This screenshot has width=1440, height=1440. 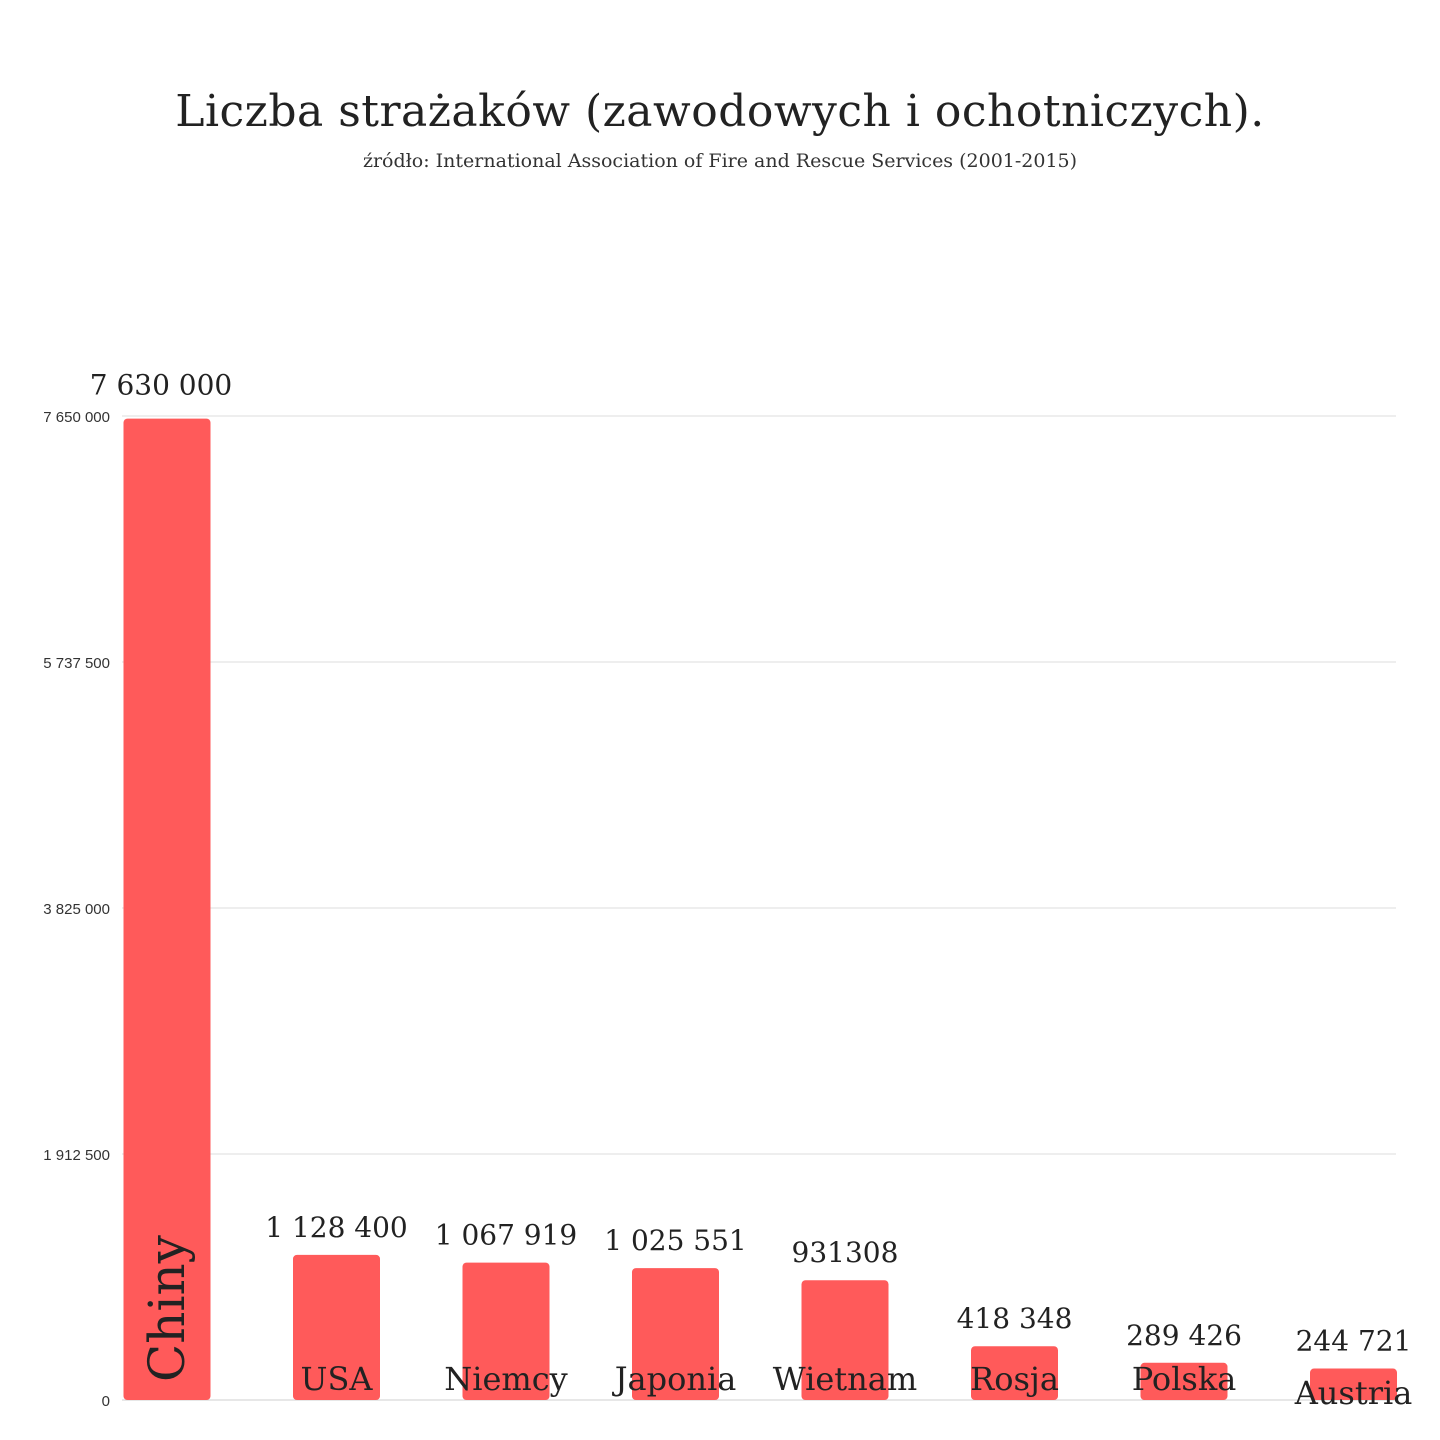 I want to click on data-label: 289 426, so click(x=1184, y=1335).